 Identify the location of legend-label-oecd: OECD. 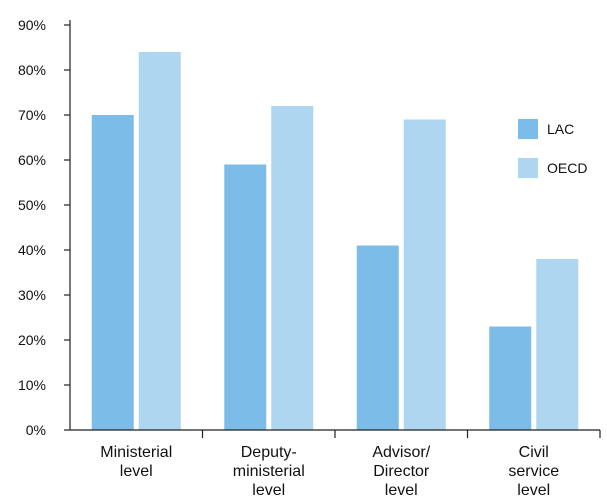
(567, 168).